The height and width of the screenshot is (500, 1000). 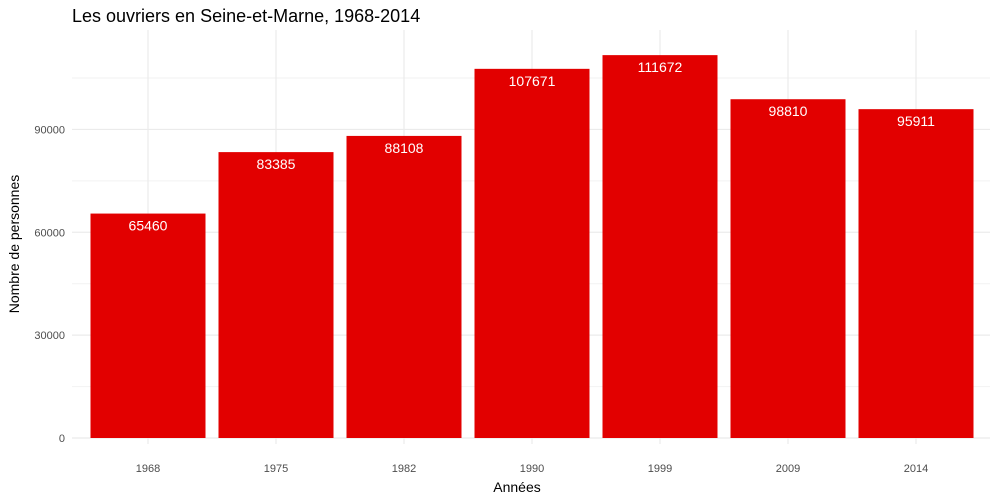 What do you see at coordinates (788, 469) in the screenshot?
I see `x-tick-label: 2009` at bounding box center [788, 469].